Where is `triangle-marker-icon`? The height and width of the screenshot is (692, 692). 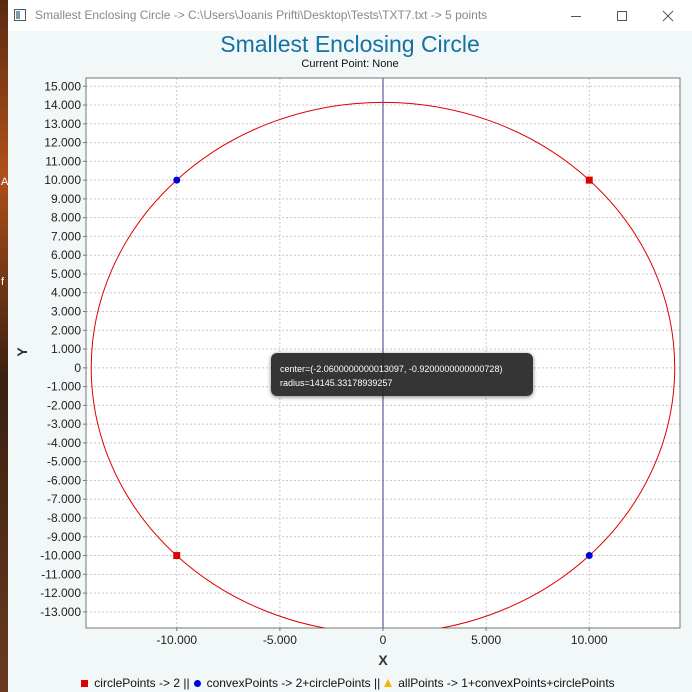 triangle-marker-icon is located at coordinates (388, 683).